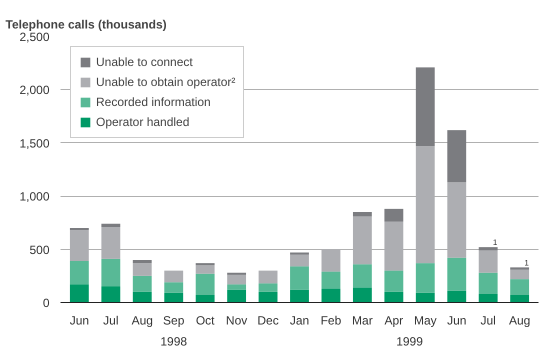 Image resolution: width=544 pixels, height=348 pixels. Describe the element at coordinates (46, 303) in the screenshot. I see `y-tick-label: 0` at that location.